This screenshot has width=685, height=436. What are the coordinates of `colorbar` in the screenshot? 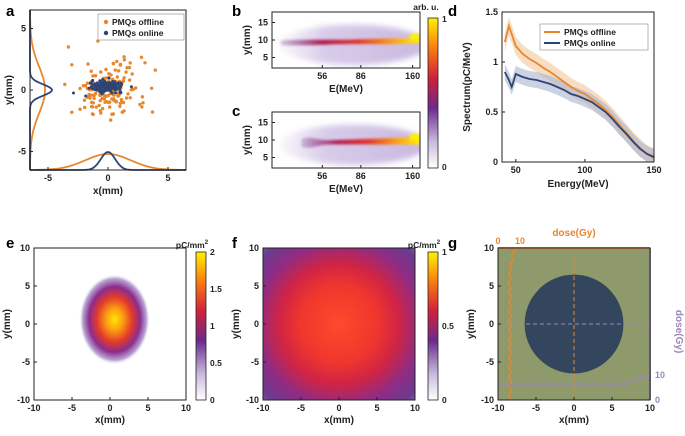 It's located at (433, 326).